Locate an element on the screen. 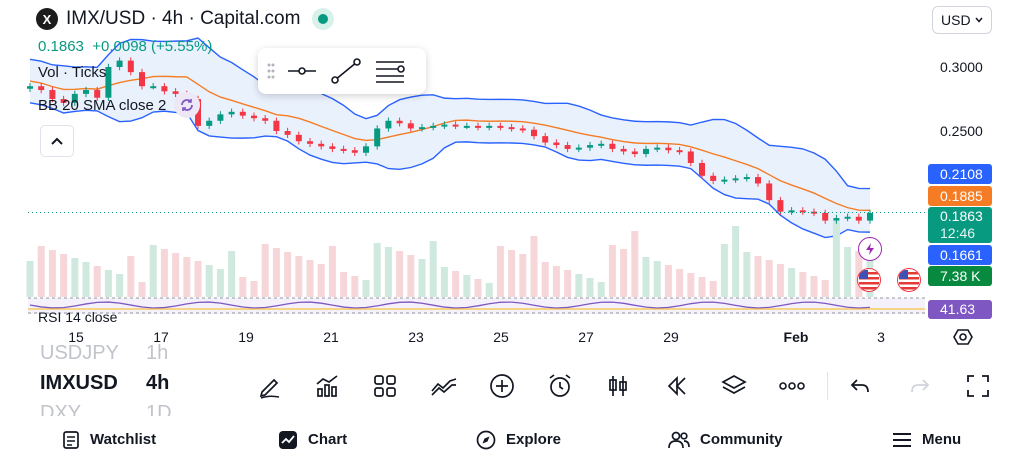 The image size is (1024, 461). nav-community: Community is located at coordinates (725, 439).